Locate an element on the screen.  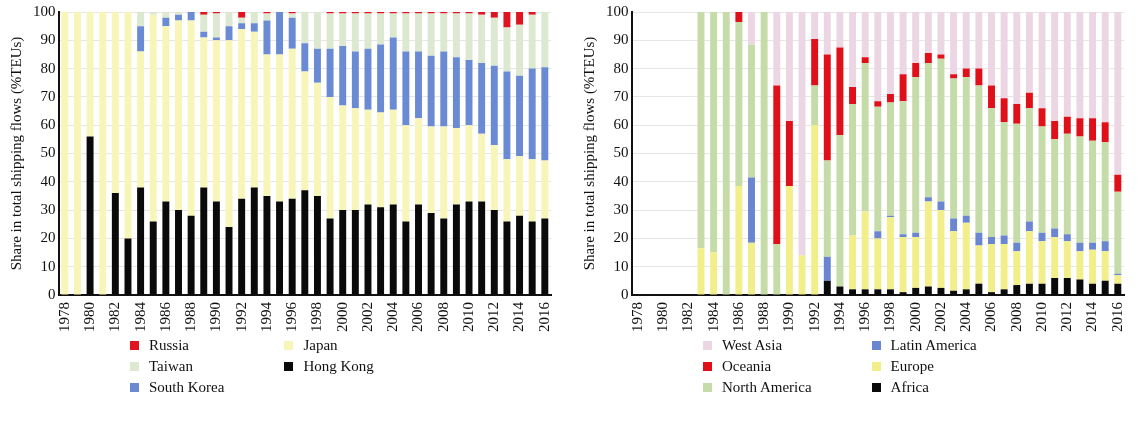
legend-label: Russia is located at coordinates (169, 345).